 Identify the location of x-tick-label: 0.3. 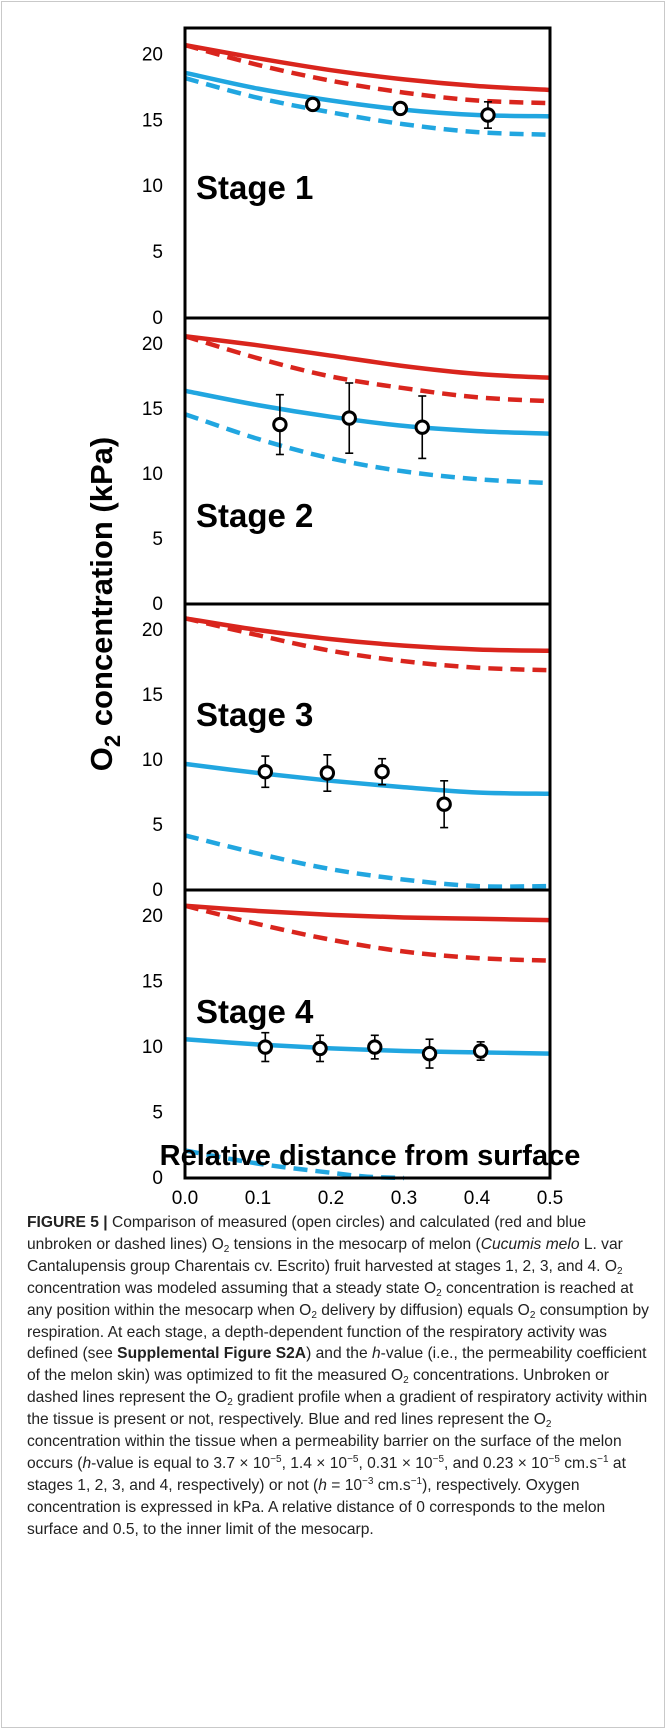
(404, 1198).